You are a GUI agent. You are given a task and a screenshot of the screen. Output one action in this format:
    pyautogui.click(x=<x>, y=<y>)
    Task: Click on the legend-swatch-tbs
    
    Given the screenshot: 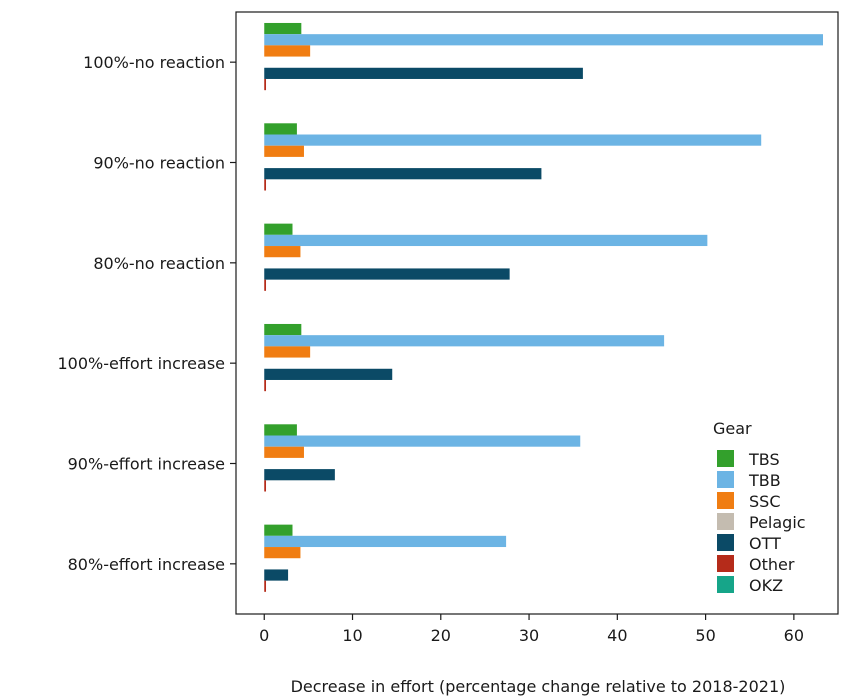 What is the action you would take?
    pyautogui.click(x=725, y=458)
    